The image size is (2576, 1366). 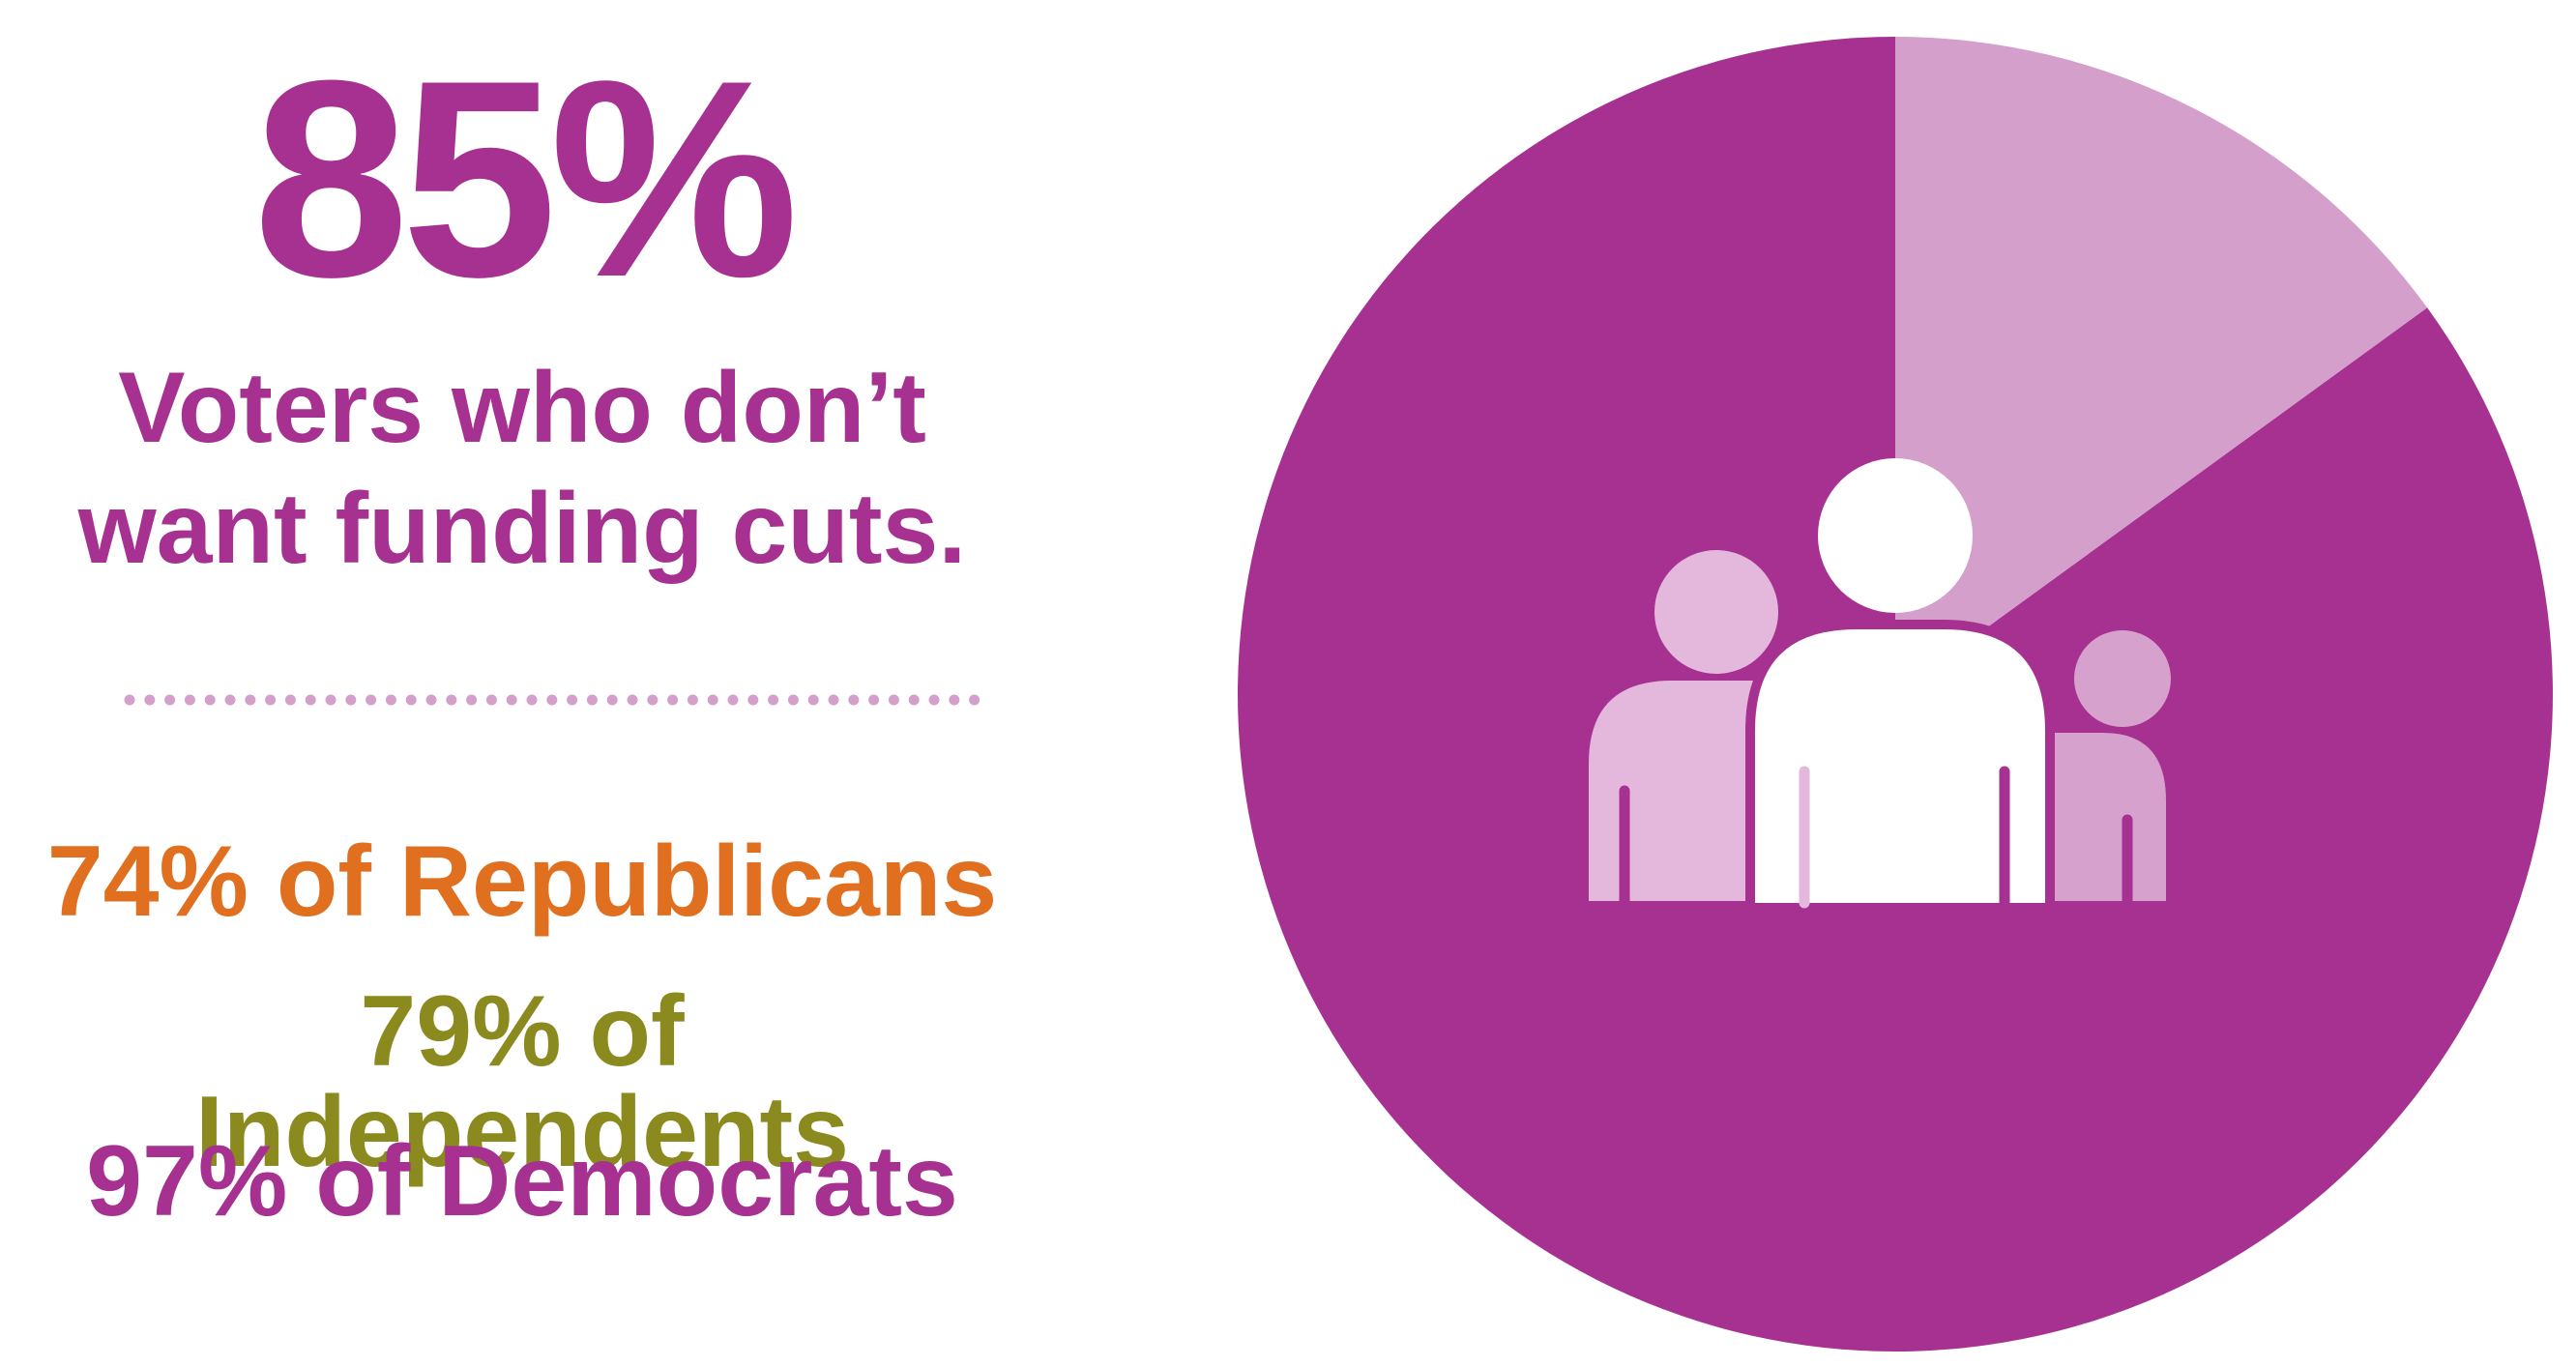 I want to click on dotted-divider, so click(x=552, y=700).